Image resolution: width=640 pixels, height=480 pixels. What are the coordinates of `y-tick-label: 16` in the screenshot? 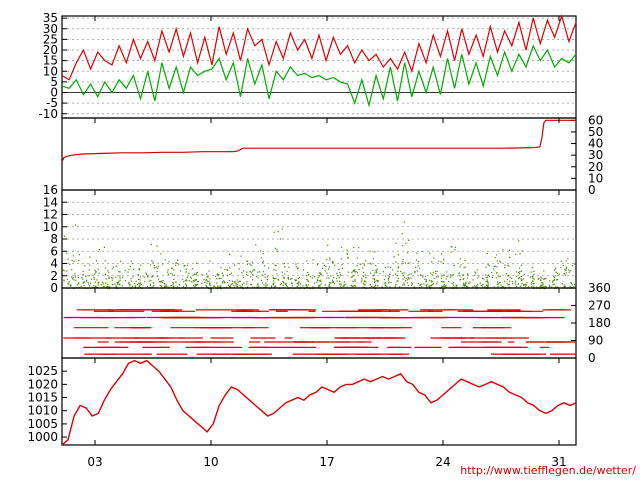 It's located at (50, 190).